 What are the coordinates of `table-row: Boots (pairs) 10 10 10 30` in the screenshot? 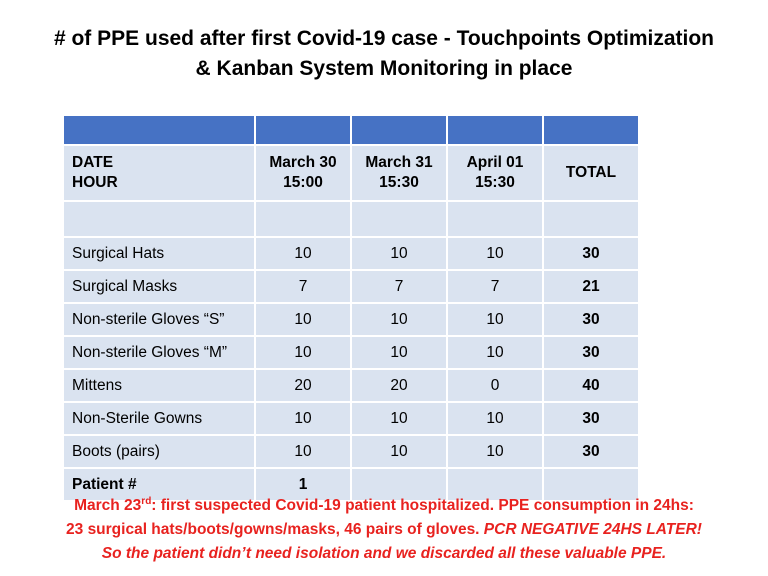 It's located at (351, 451).